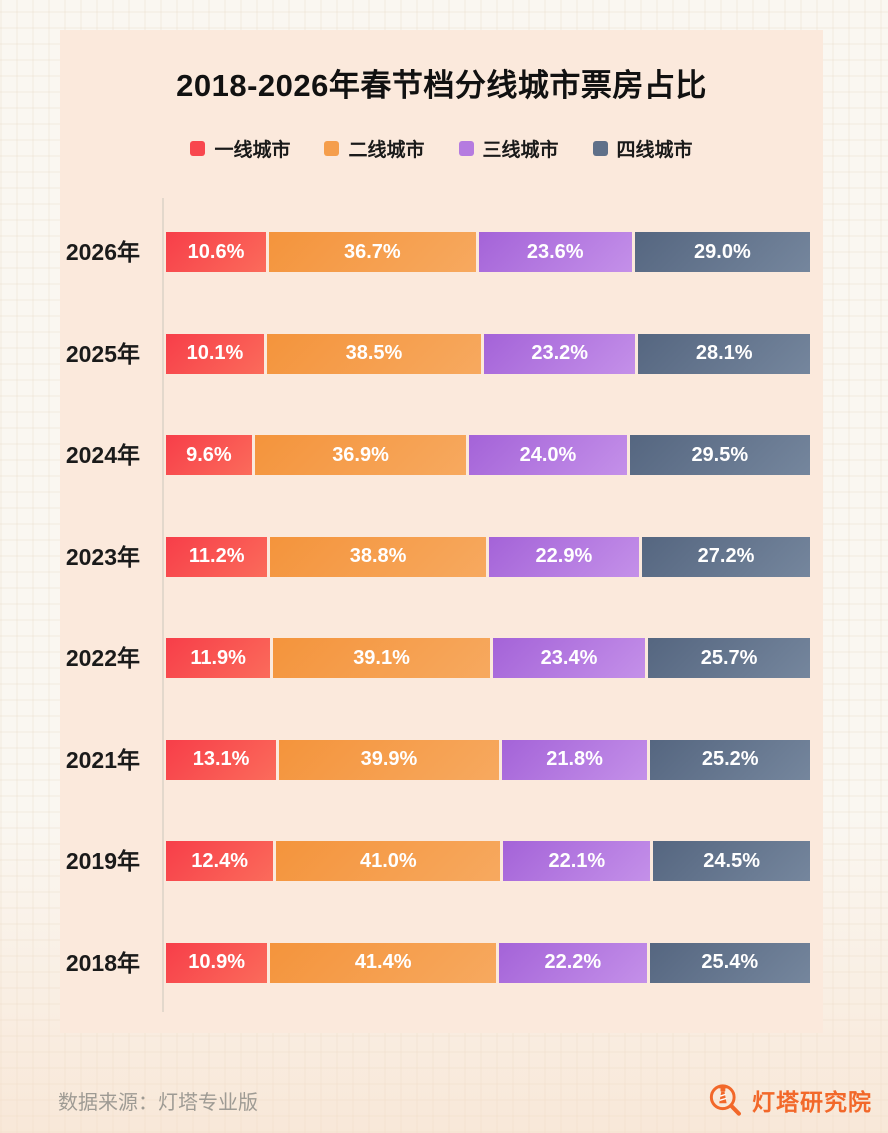 This screenshot has width=888, height=1133. What do you see at coordinates (383, 962) in the screenshot?
I see `bar-value-label: 41.4%` at bounding box center [383, 962].